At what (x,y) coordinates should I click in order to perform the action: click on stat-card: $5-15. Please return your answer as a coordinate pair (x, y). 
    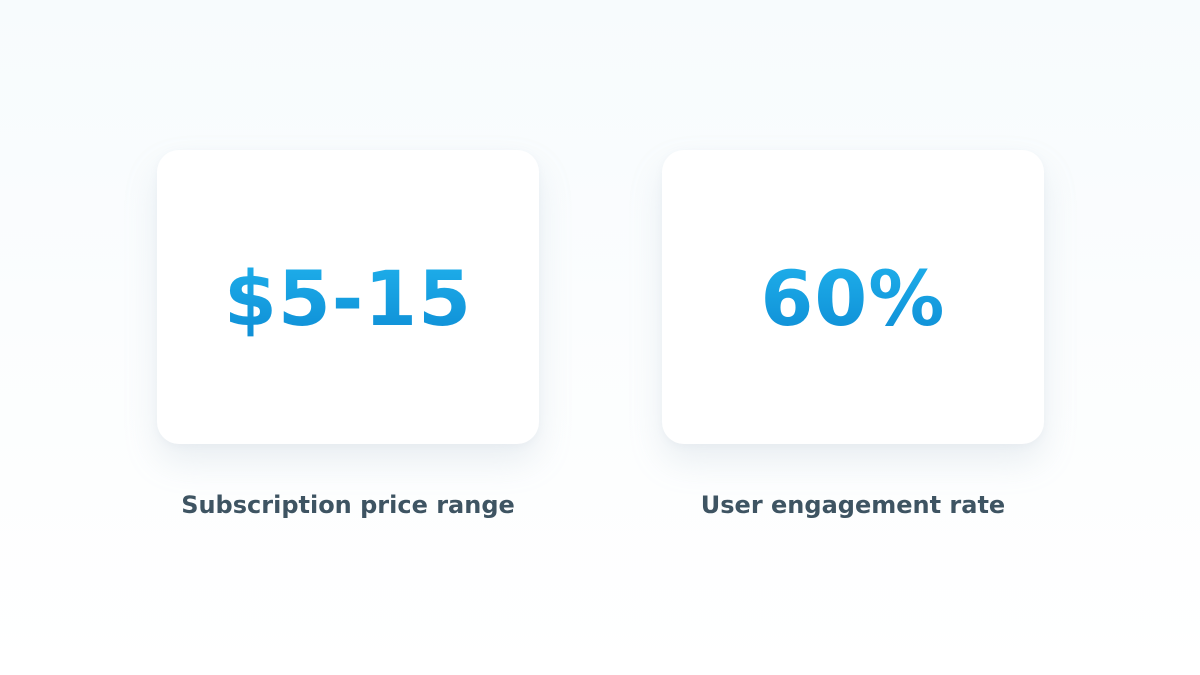
    Looking at the image, I should click on (348, 297).